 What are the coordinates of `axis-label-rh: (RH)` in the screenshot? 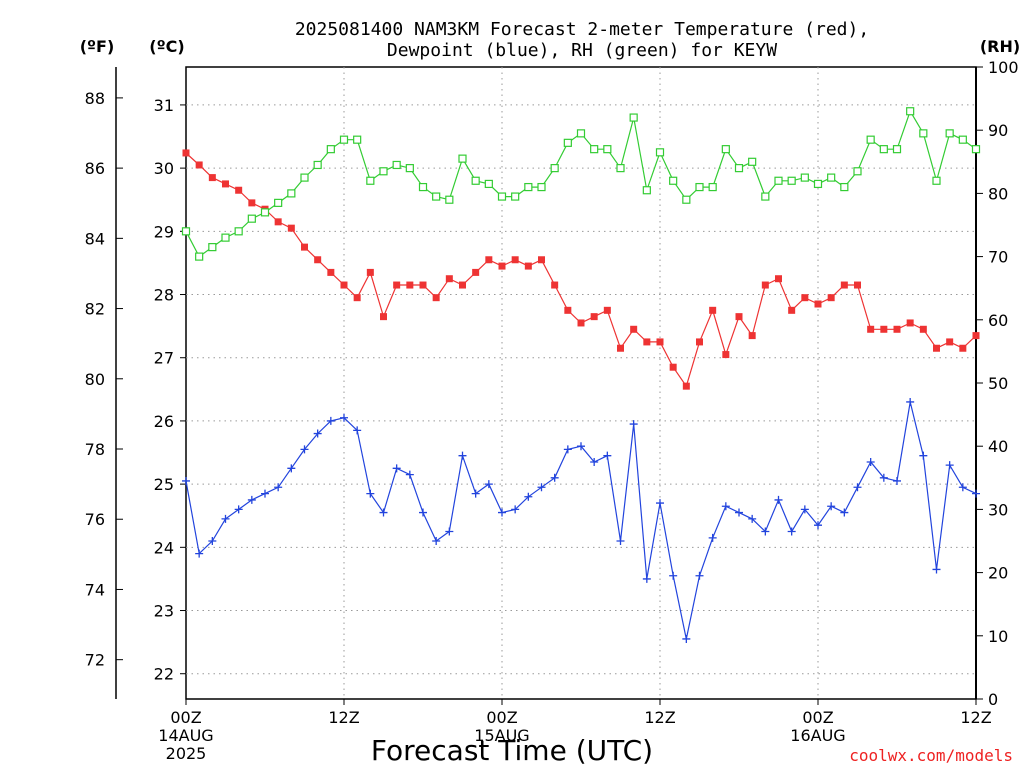 It's located at (1000, 46).